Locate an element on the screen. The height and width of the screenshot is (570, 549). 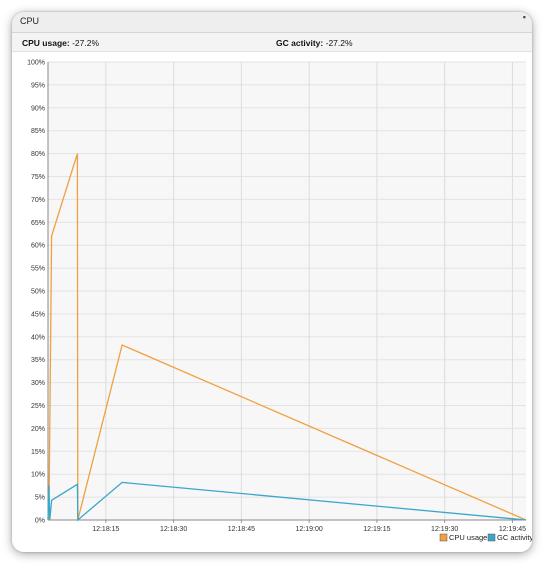
y-tick-label: 45% is located at coordinates (38, 314).